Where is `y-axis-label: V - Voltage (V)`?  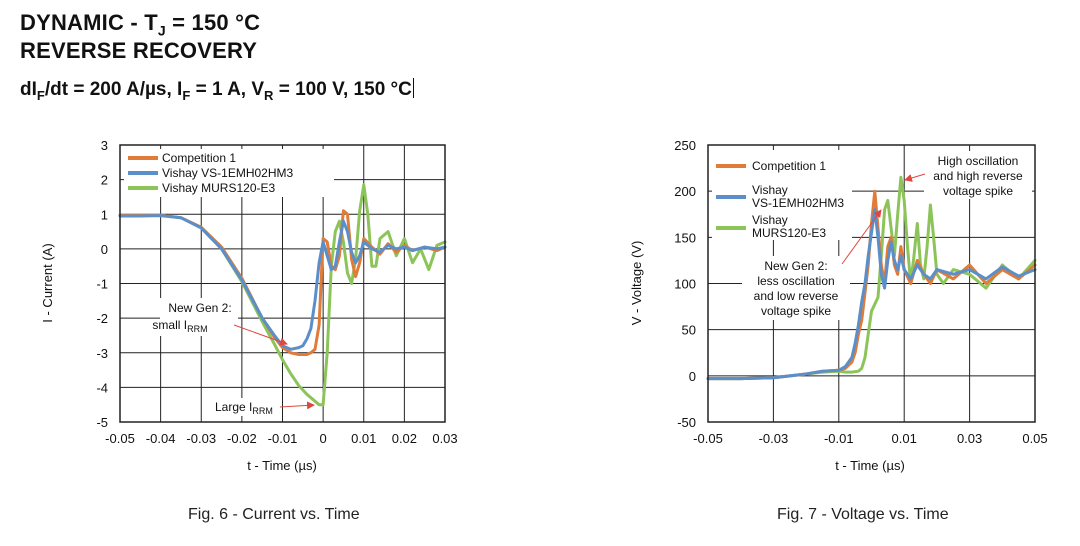
y-axis-label: V - Voltage (V) is located at coordinates (636, 283).